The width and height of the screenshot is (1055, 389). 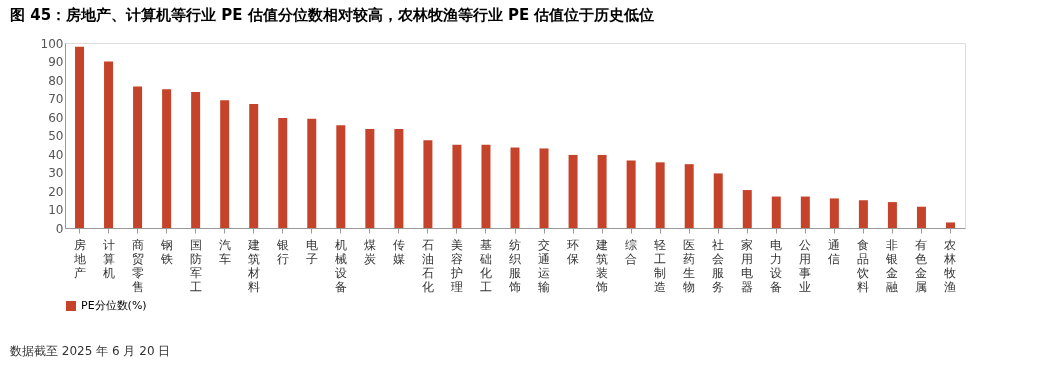 I want to click on x-tick-label: 社会服务, so click(x=718, y=265).